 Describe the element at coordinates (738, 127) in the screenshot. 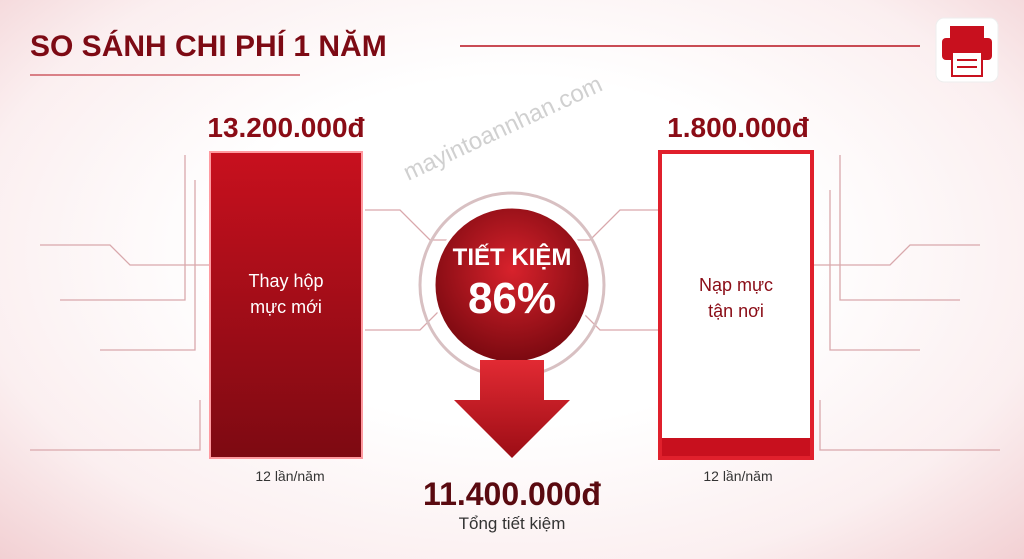

I see `right-price: 1.800.000đ` at that location.